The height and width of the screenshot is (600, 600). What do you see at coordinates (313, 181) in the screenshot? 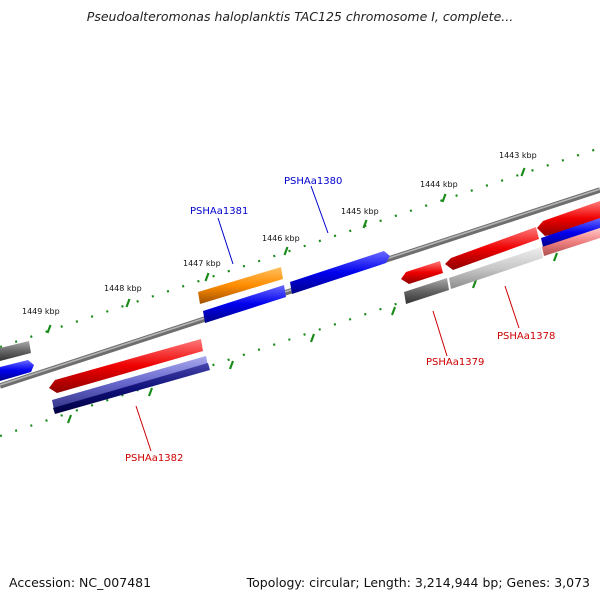
I see `gene-label-PSHAa1380: PSHAa1380` at bounding box center [313, 181].